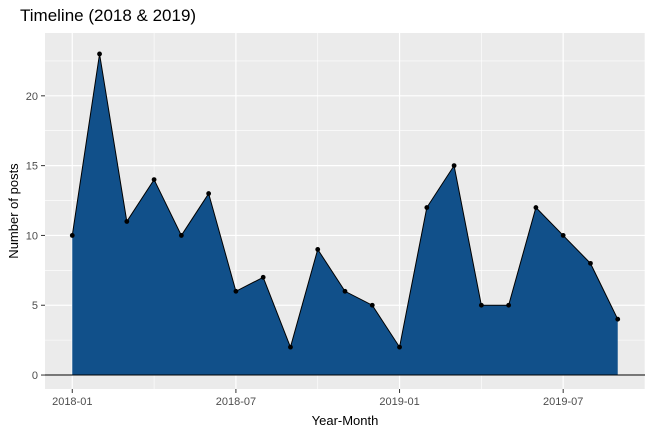  I want to click on x-tick-label: 2019-07, so click(563, 402).